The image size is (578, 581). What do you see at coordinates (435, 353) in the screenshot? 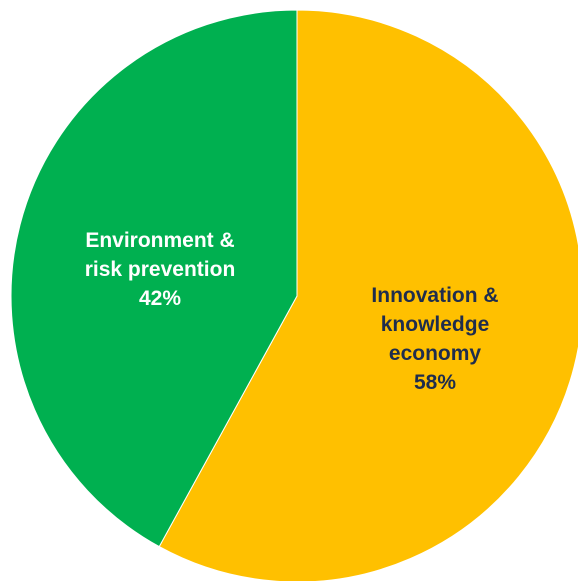
I see `pie-slice-name-line: economy` at bounding box center [435, 353].